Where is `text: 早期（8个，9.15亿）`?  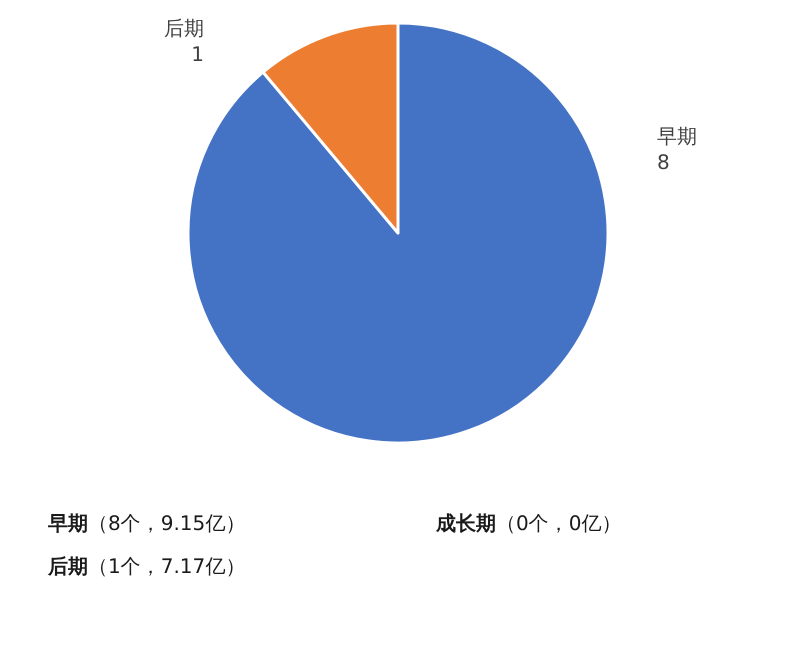 text: 早期（8个，9.15亿） is located at coordinates (146, 523).